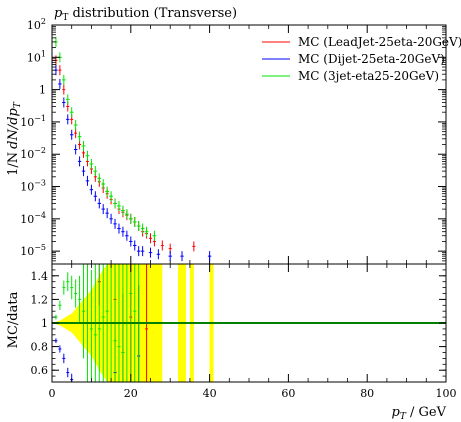  What do you see at coordinates (44, 323) in the screenshot?
I see `ratio-ytick-label-2: 1` at bounding box center [44, 323].